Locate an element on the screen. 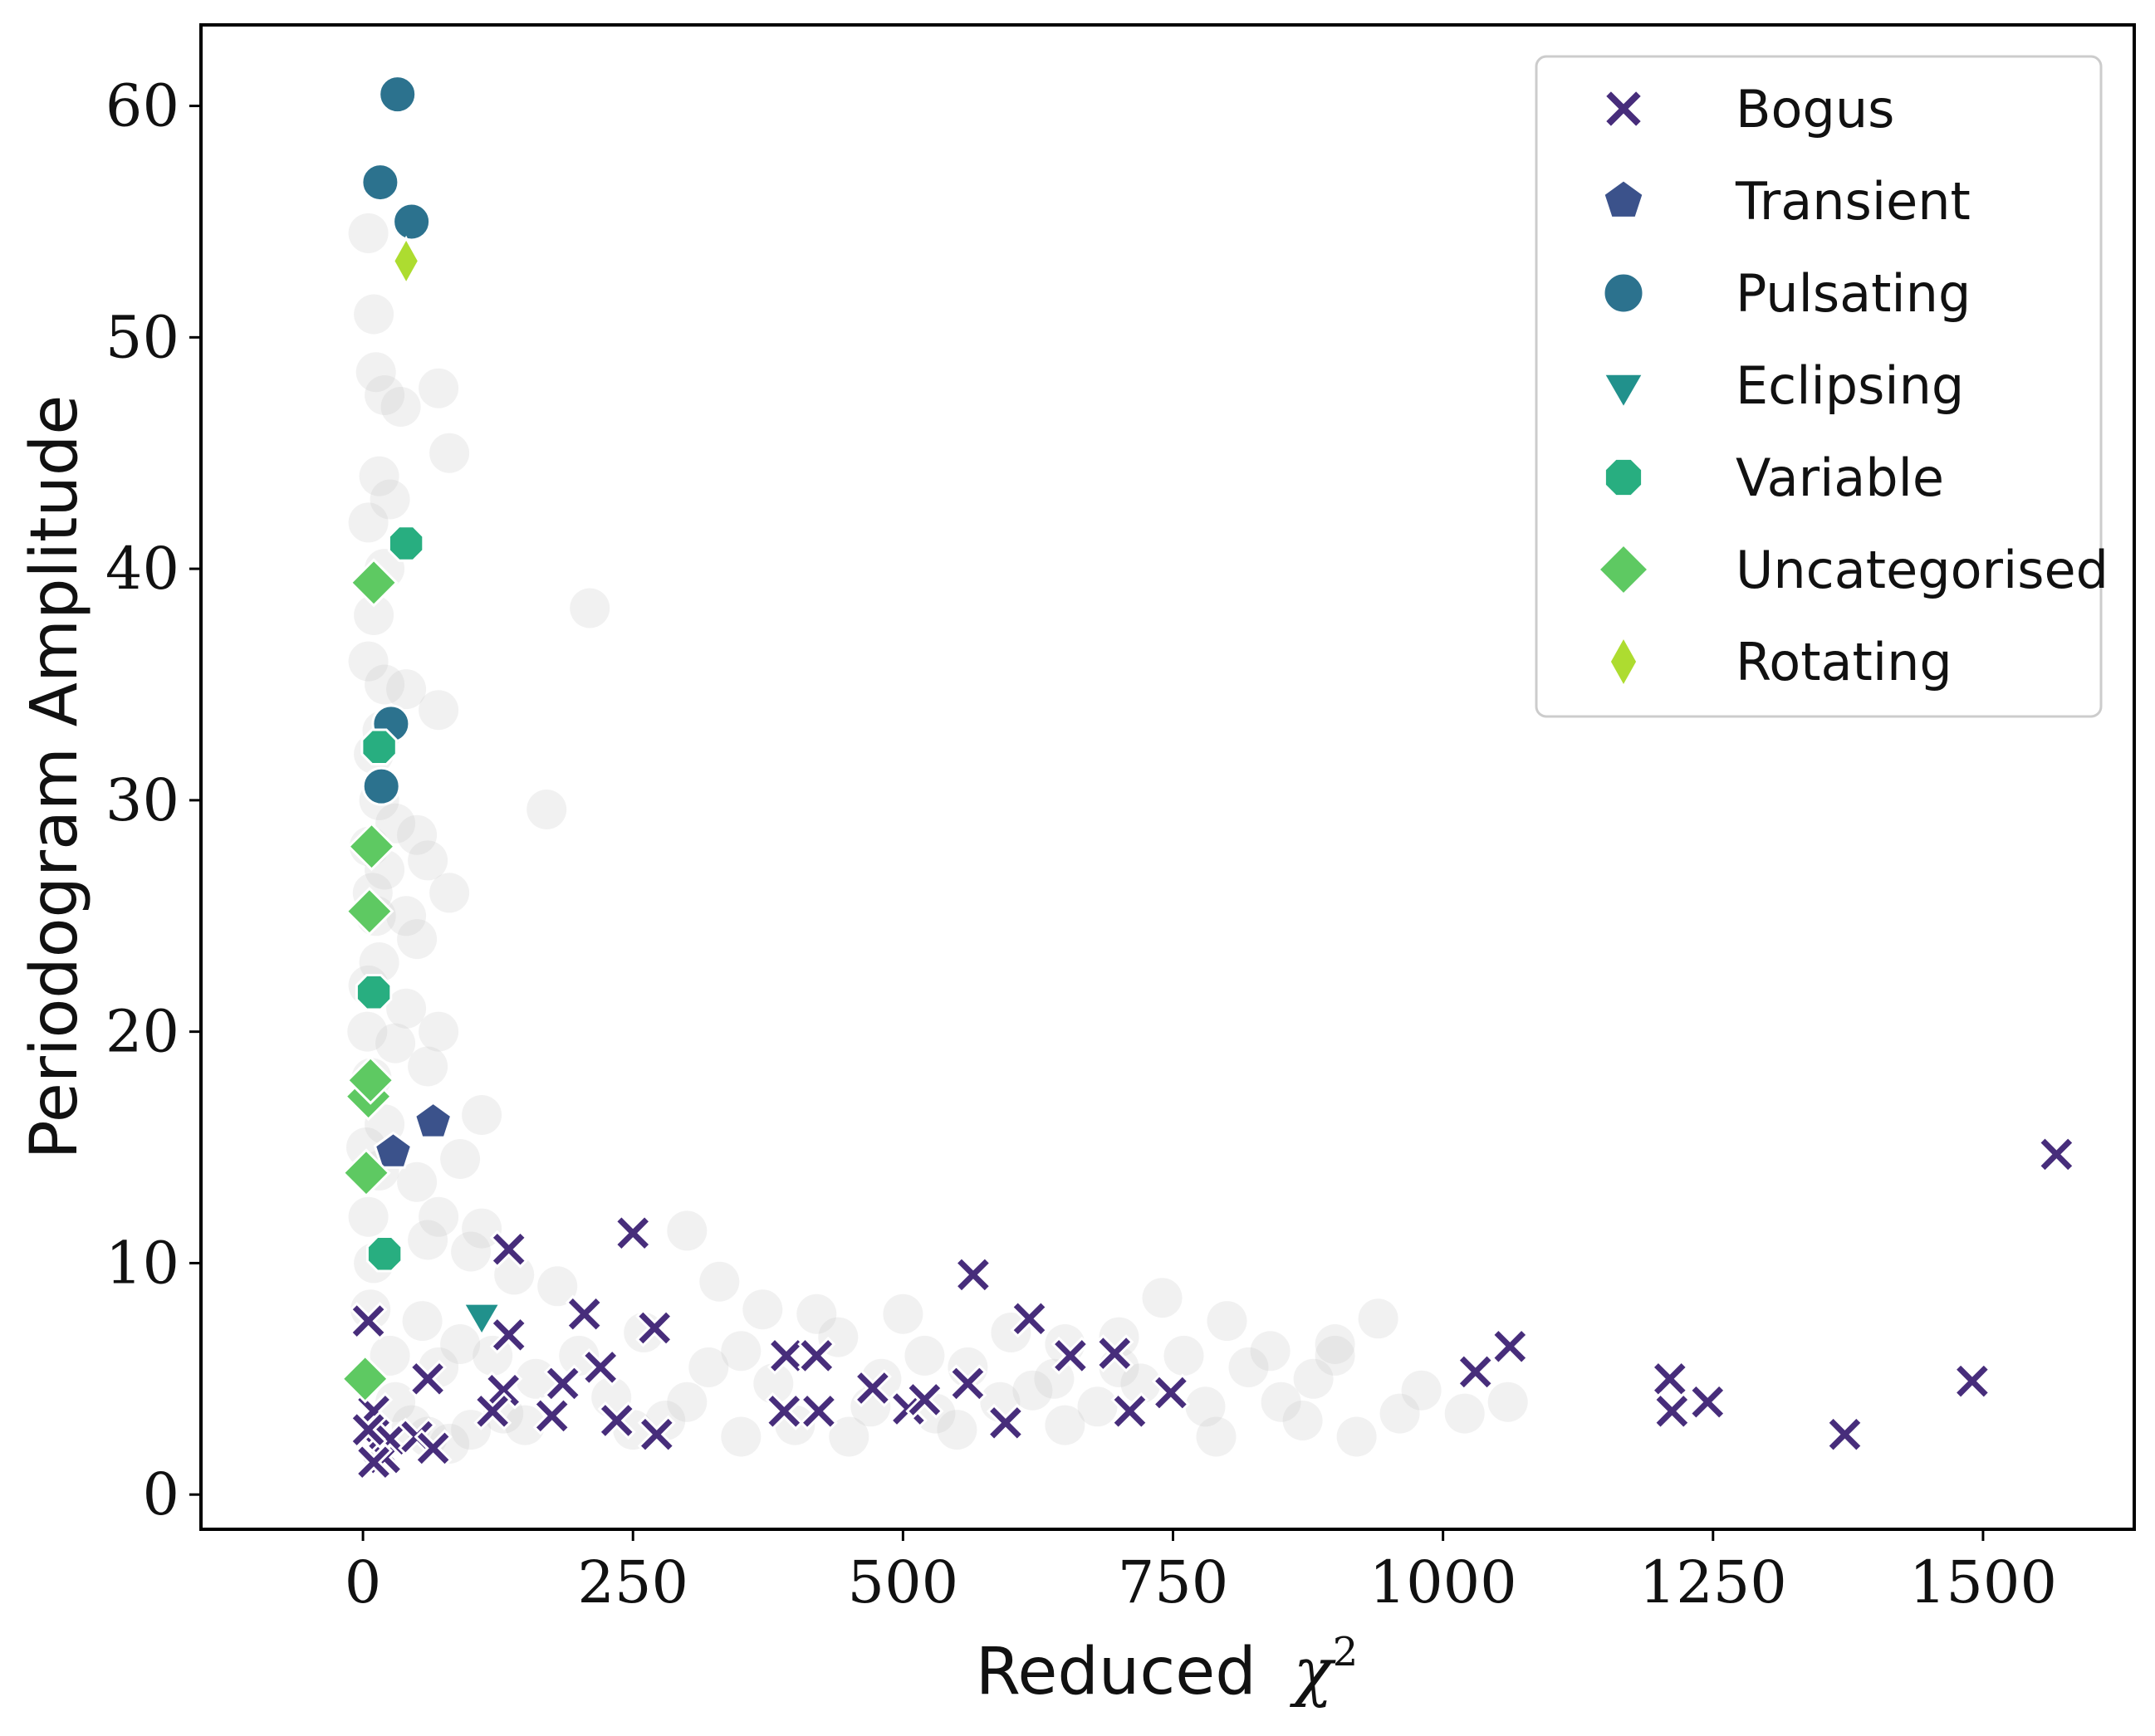 The image size is (2155, 1736). x-axis-label-math: χ is located at coordinates (1314, 1672).